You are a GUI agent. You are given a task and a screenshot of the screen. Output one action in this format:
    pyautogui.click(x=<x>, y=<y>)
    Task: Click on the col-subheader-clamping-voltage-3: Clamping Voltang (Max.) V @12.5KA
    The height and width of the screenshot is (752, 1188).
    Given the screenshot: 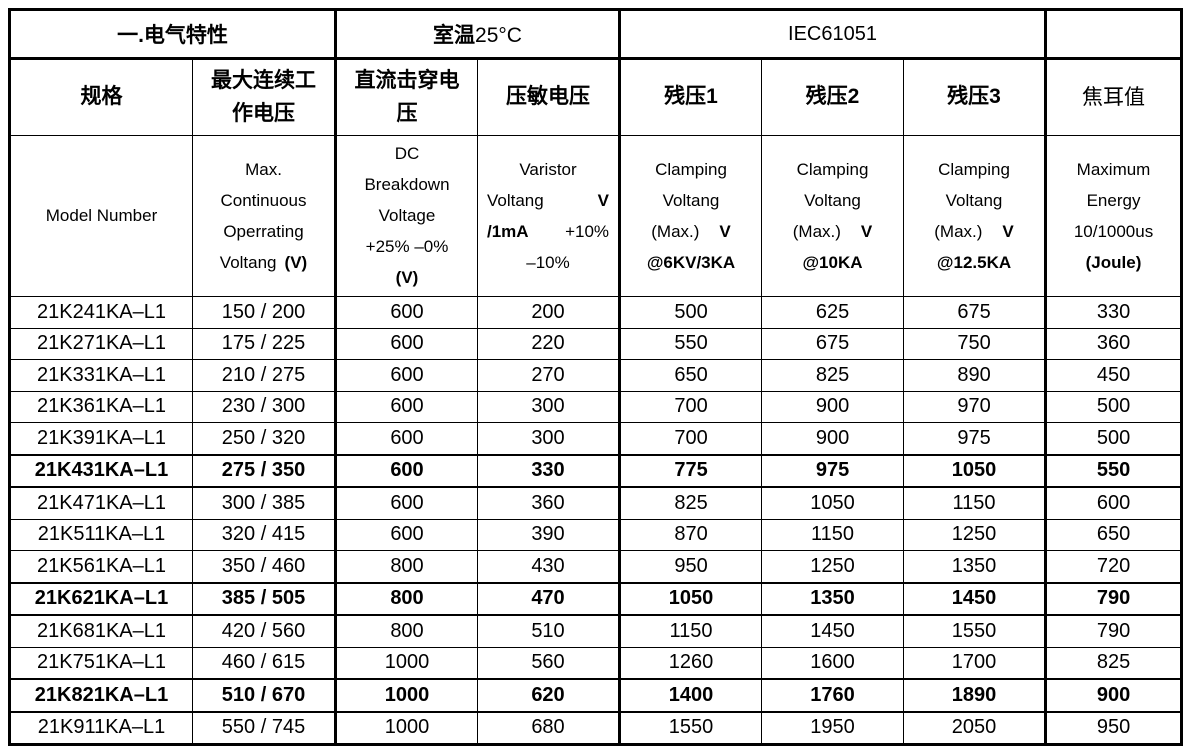 What is the action you would take?
    pyautogui.click(x=975, y=216)
    